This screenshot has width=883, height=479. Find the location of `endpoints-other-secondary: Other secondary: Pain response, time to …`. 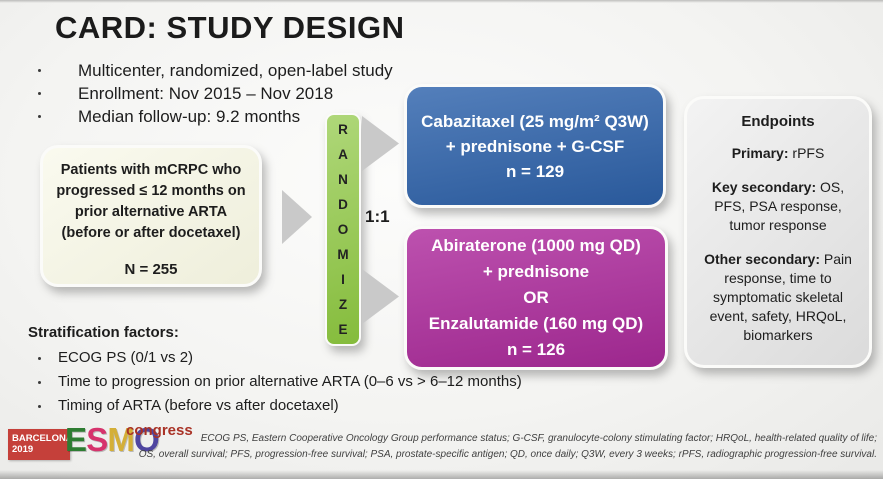

endpoints-other-secondary: Other secondary: Pain response, time to … is located at coordinates (778, 297).